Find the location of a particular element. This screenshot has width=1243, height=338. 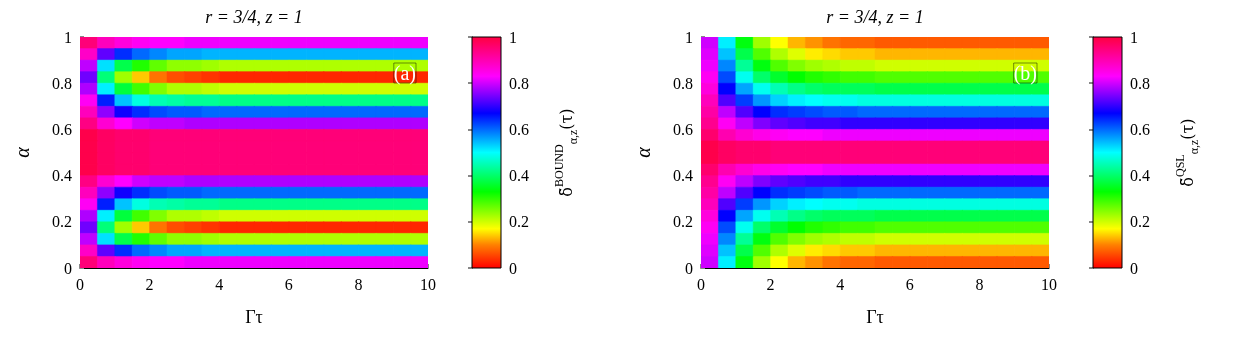

color-bar-title: δ̃BOUNDα,z(τ) is located at coordinates (566, 152).